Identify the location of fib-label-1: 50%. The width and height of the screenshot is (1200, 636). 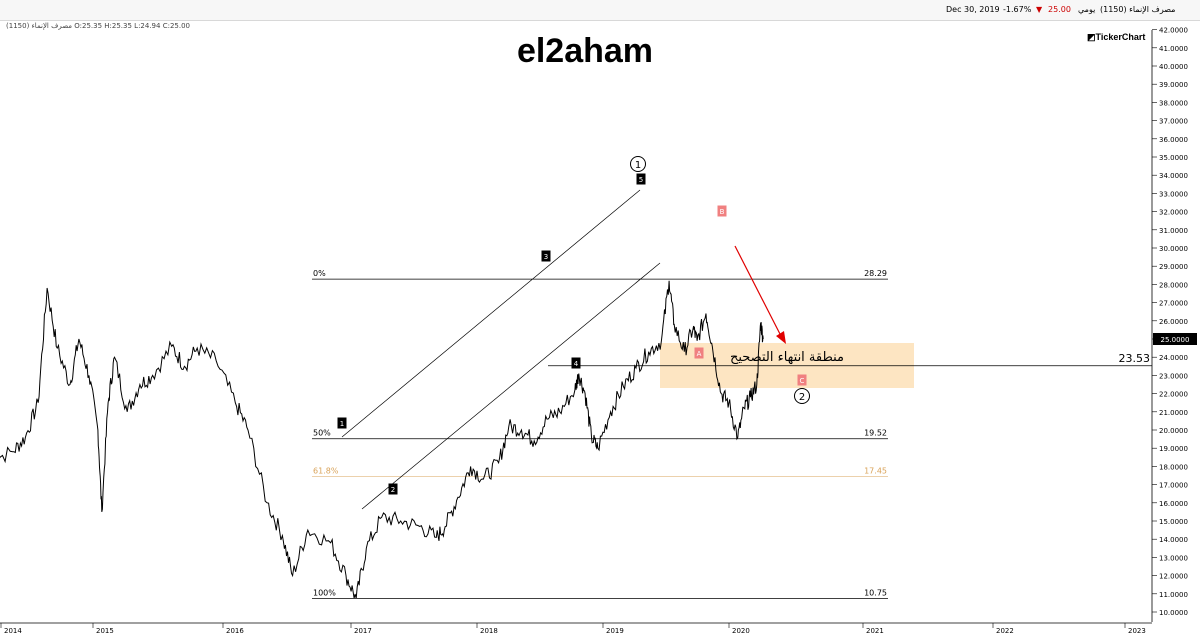
(322, 433).